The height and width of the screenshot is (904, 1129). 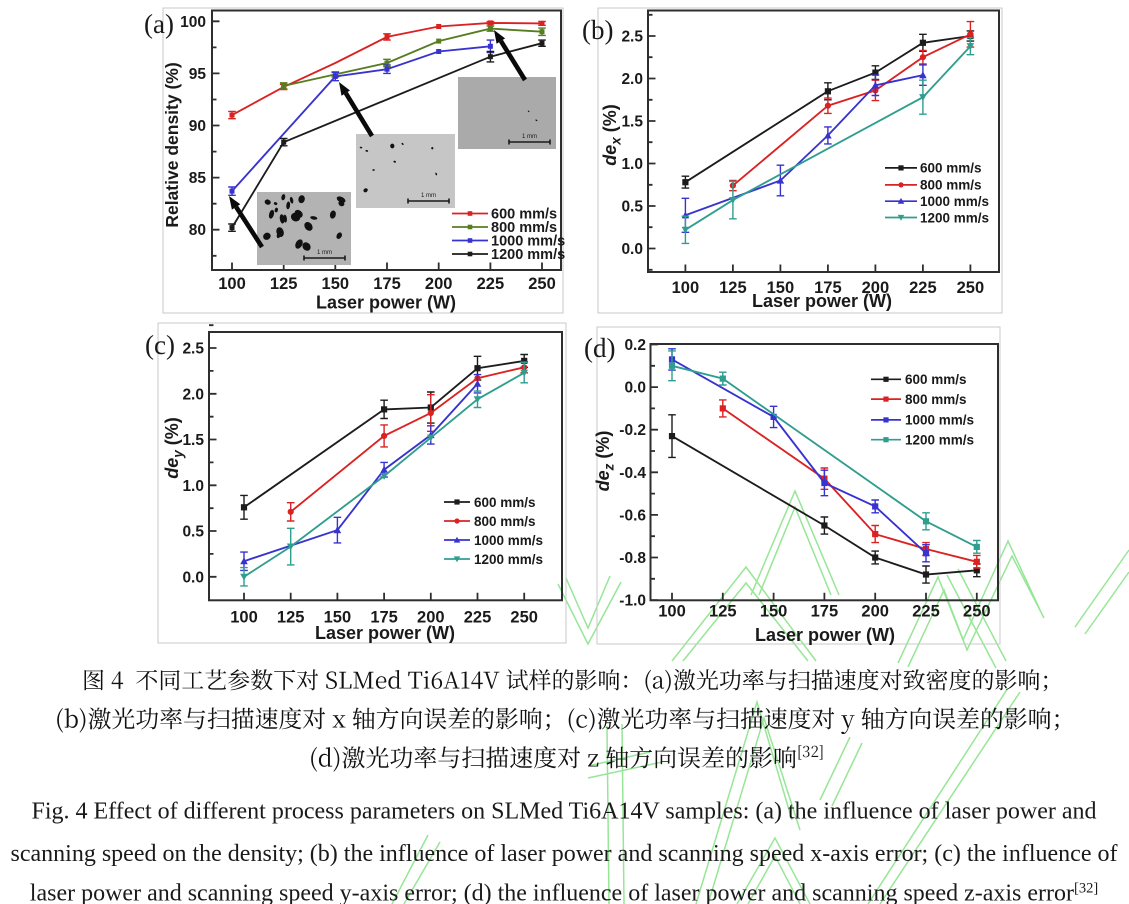 I want to click on svg-text: dez (%), so click(x=605, y=461).